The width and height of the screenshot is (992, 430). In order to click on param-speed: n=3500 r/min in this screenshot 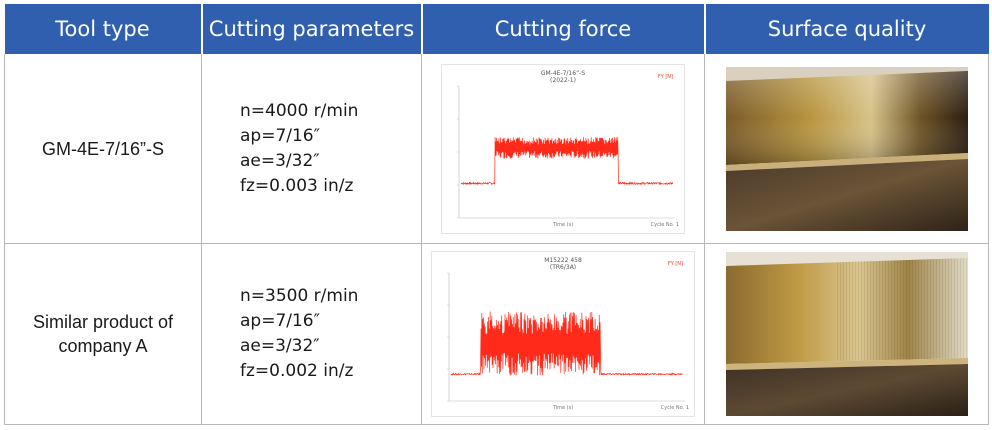, I will do `click(299, 296)`.